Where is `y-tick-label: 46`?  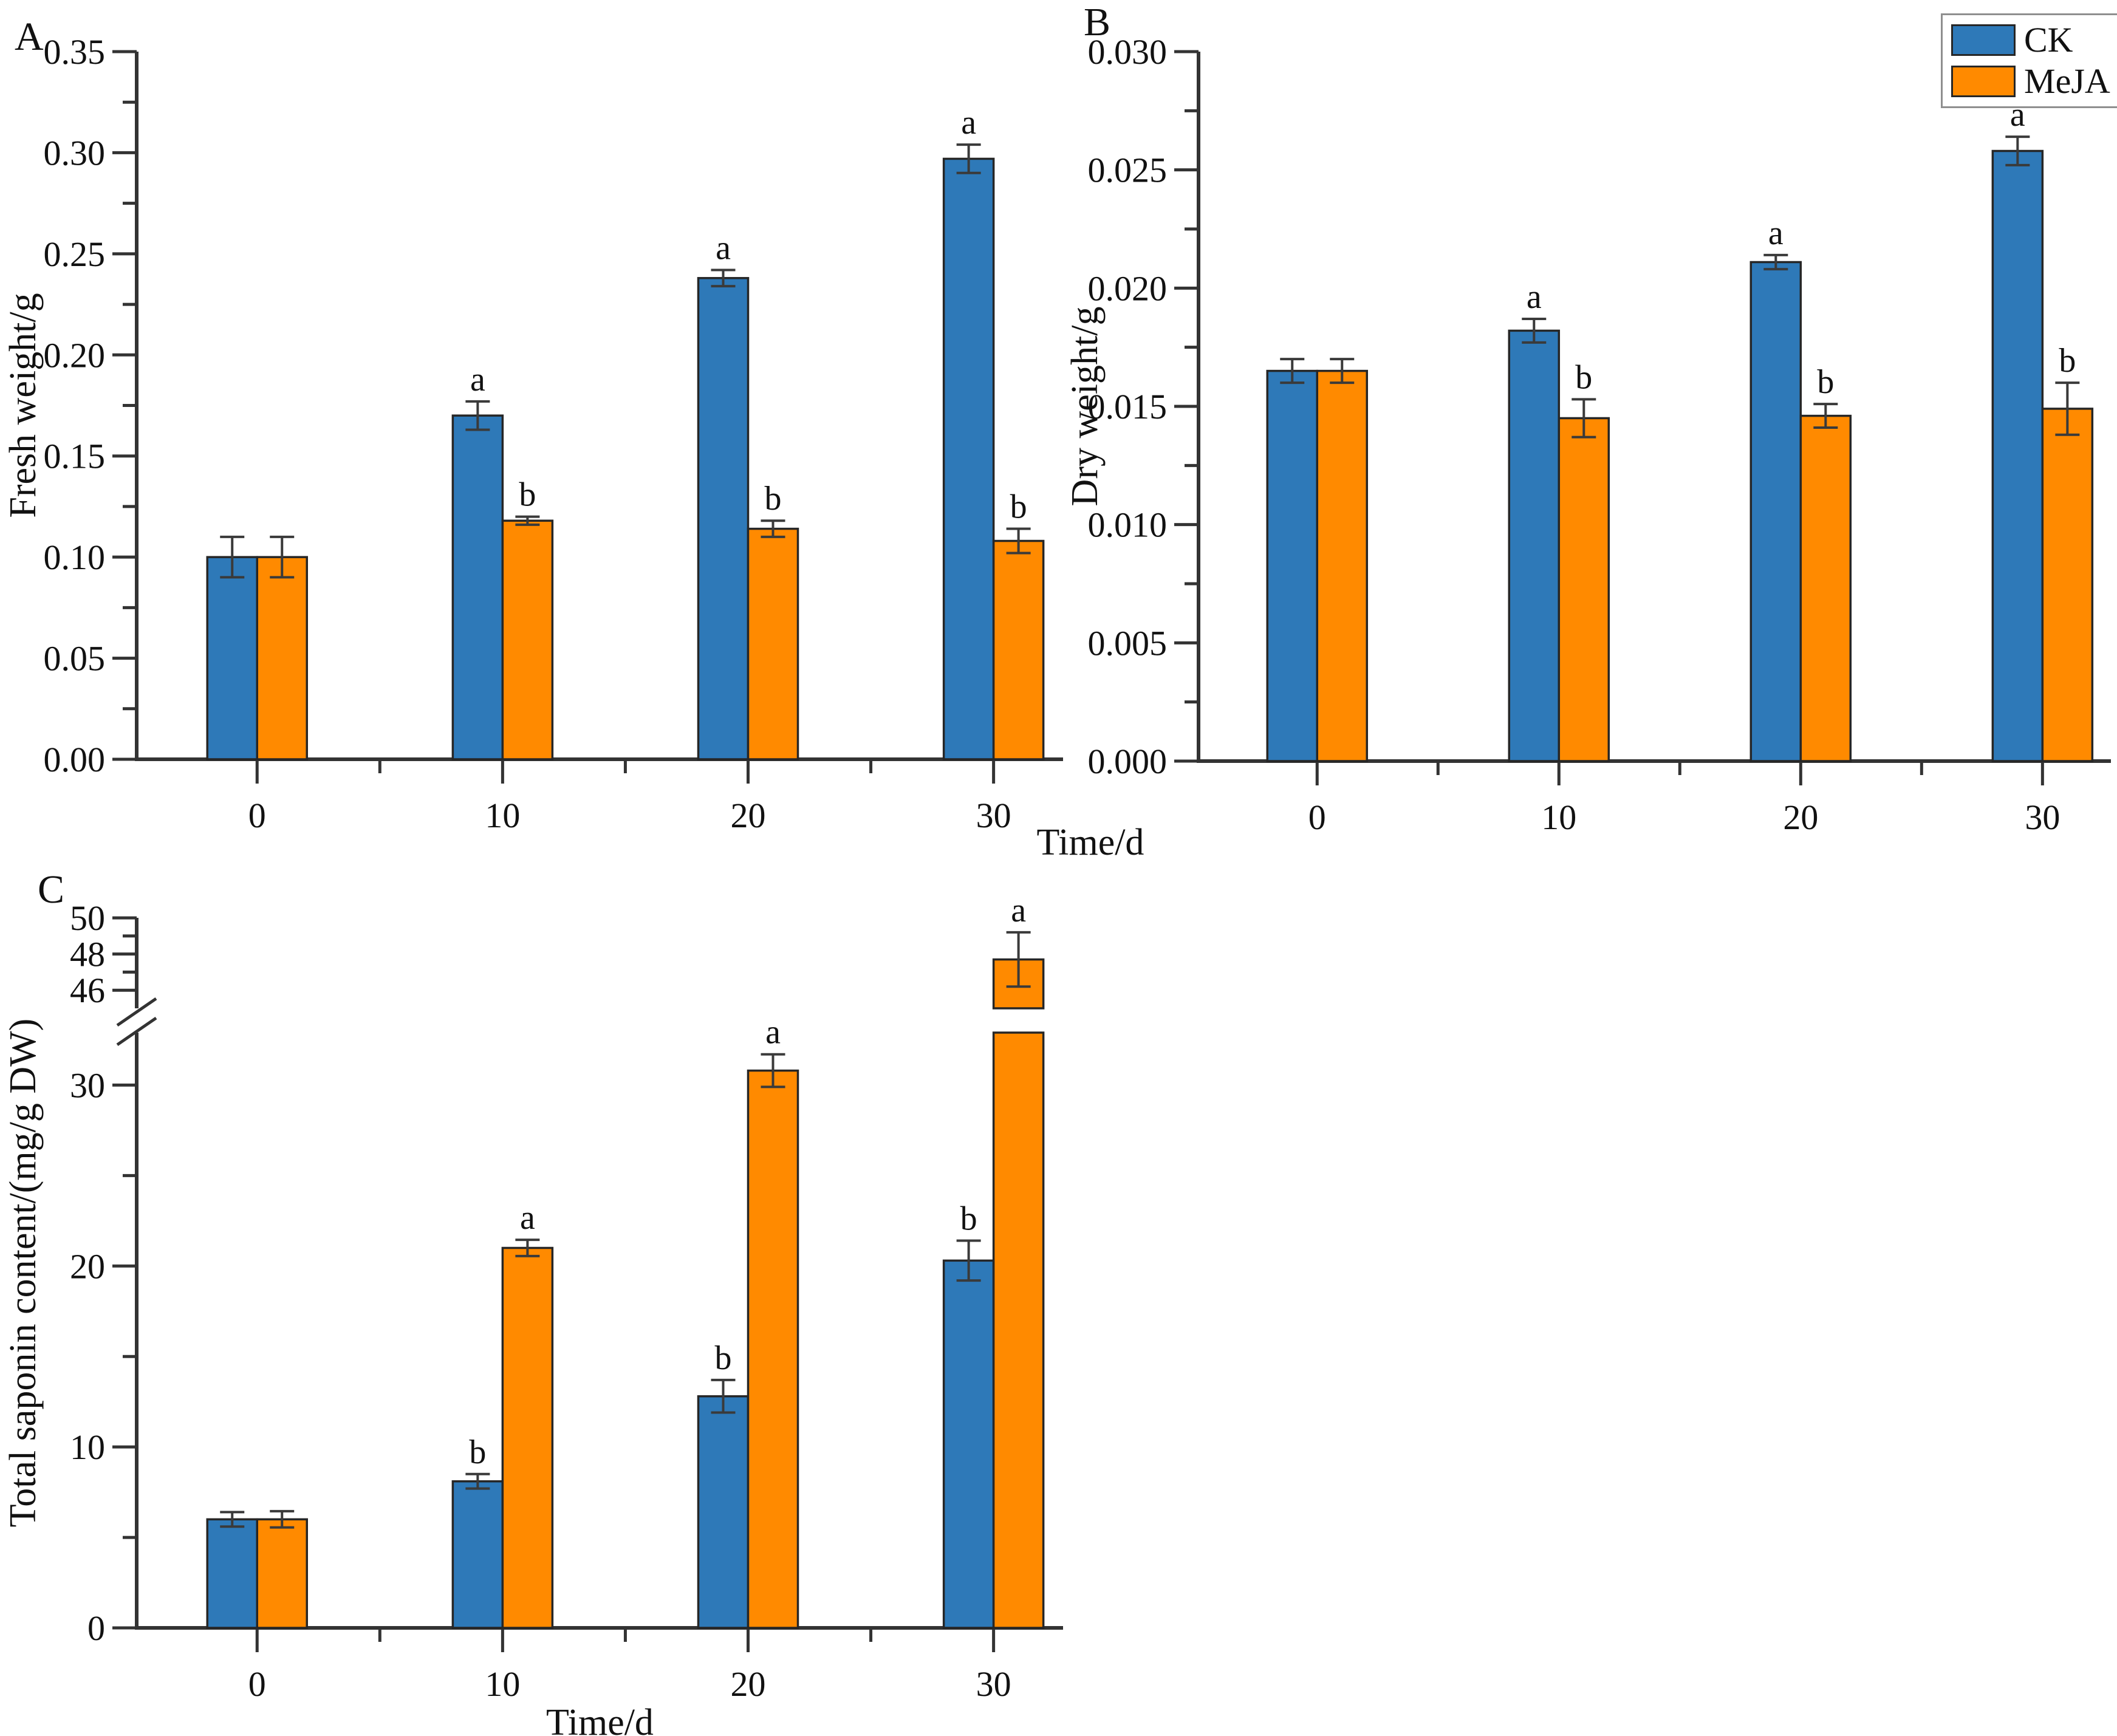 y-tick-label: 46 is located at coordinates (87, 990).